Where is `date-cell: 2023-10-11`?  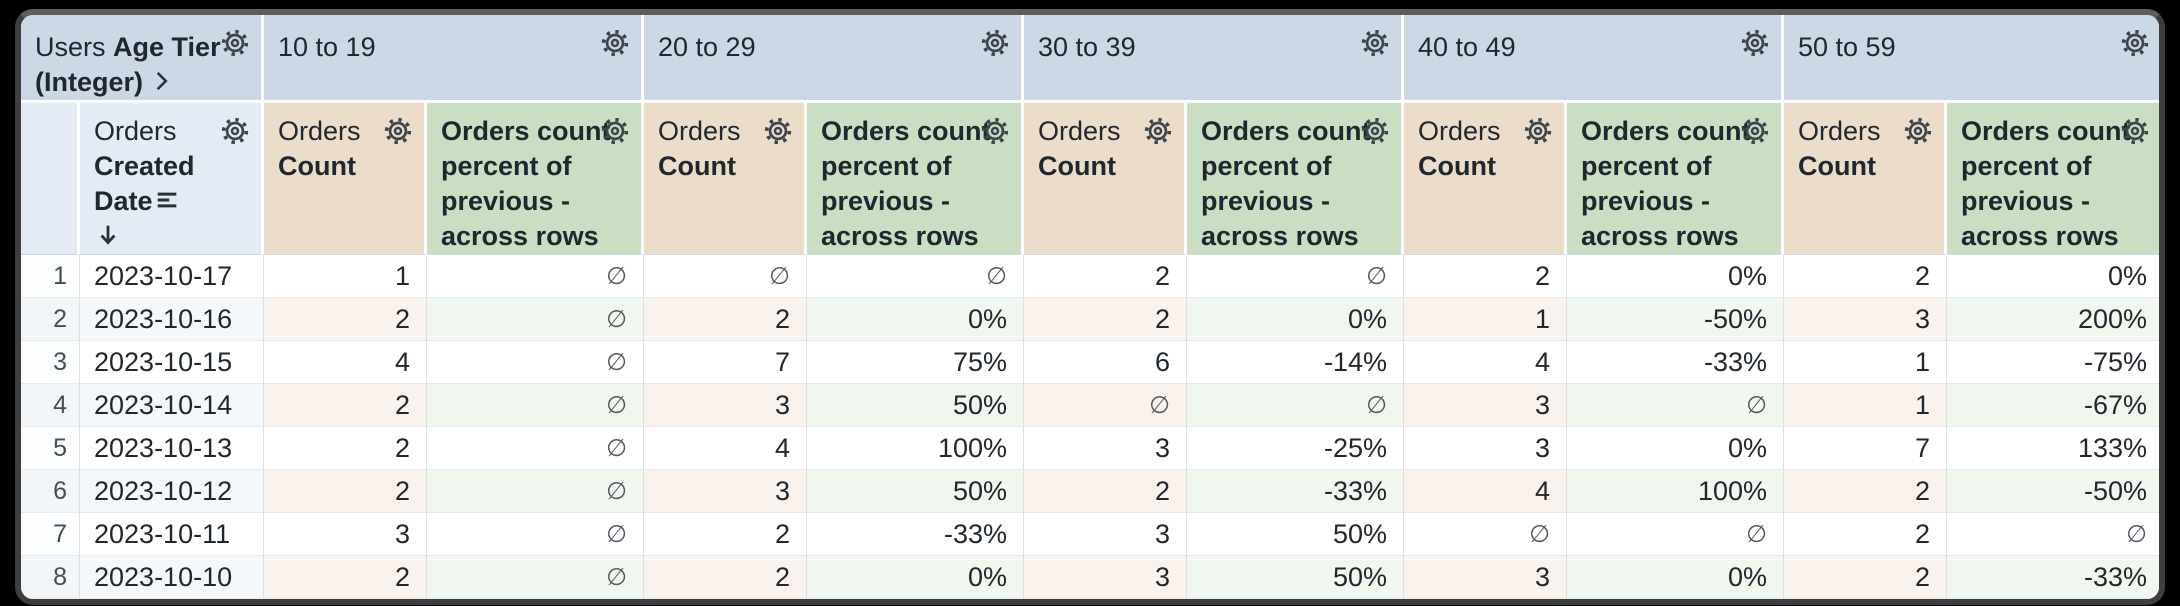 date-cell: 2023-10-11 is located at coordinates (172, 534).